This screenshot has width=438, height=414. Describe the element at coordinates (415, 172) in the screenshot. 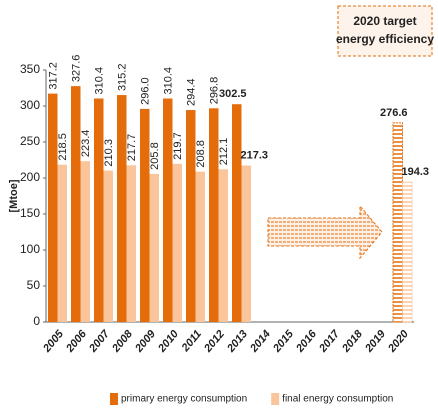

I see `value-label: 194.3` at that location.